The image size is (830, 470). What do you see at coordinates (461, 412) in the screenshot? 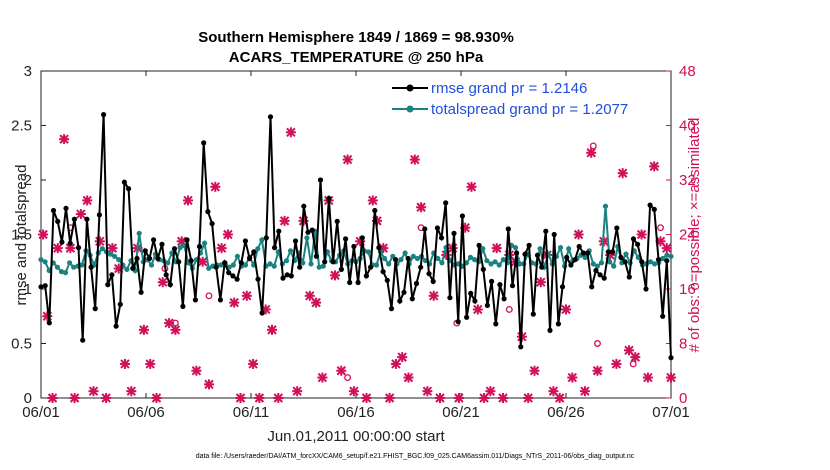
I see `x-tick-label: 06/21` at bounding box center [461, 412].